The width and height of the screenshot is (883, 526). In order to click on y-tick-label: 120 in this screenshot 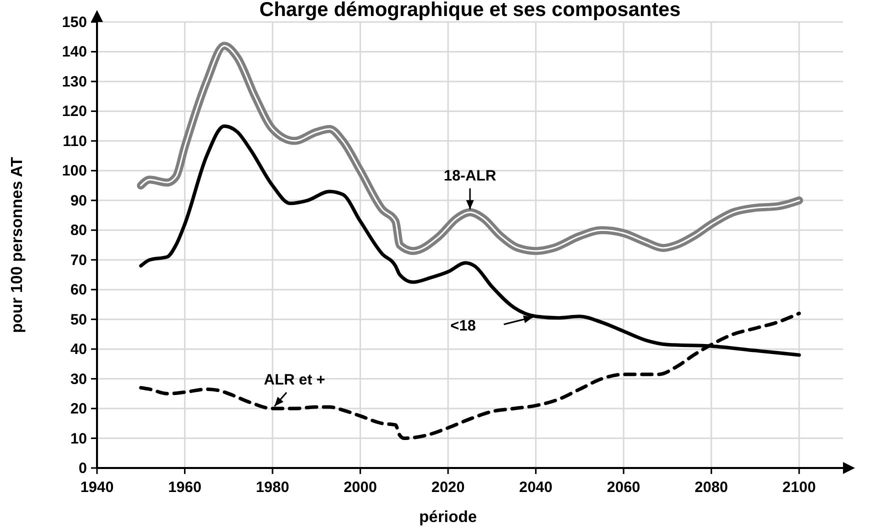, I will do `click(74, 111)`.